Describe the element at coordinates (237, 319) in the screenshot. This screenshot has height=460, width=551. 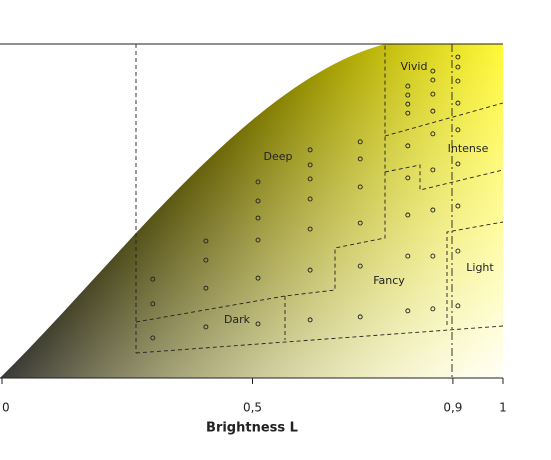
I see `region-label: Dark` at that location.